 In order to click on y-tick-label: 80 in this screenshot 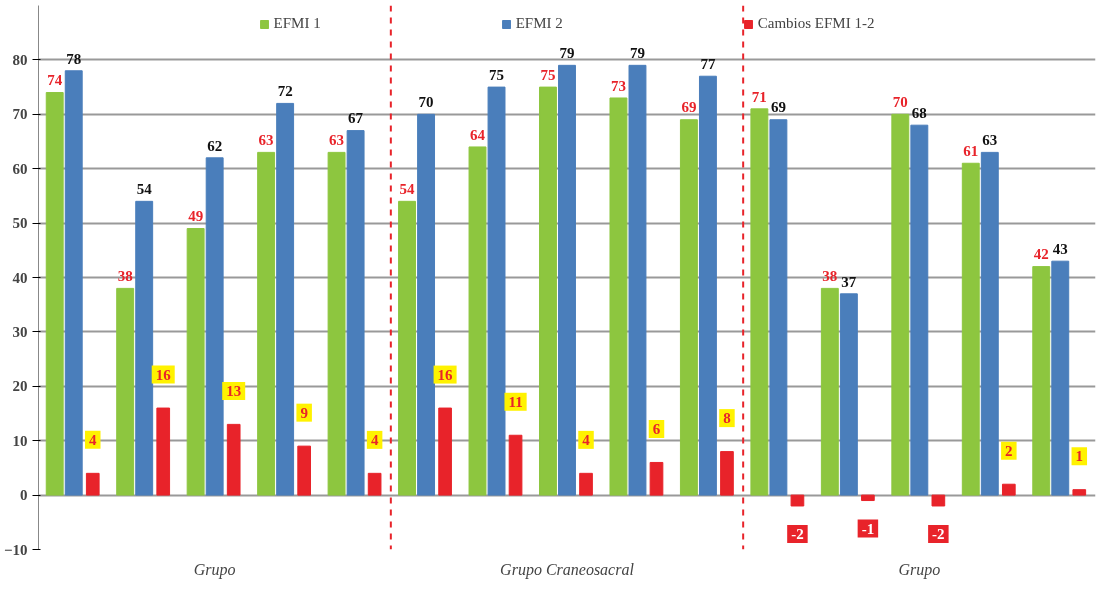, I will do `click(20, 59)`.